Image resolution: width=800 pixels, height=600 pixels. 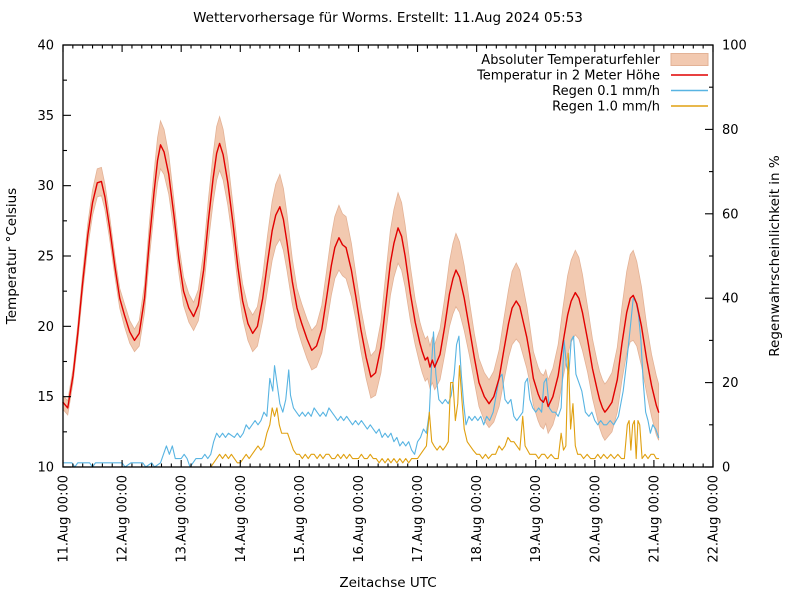 What do you see at coordinates (536, 519) in the screenshot?
I see `x-tick-label: 19.Aug 00:00` at bounding box center [536, 519].